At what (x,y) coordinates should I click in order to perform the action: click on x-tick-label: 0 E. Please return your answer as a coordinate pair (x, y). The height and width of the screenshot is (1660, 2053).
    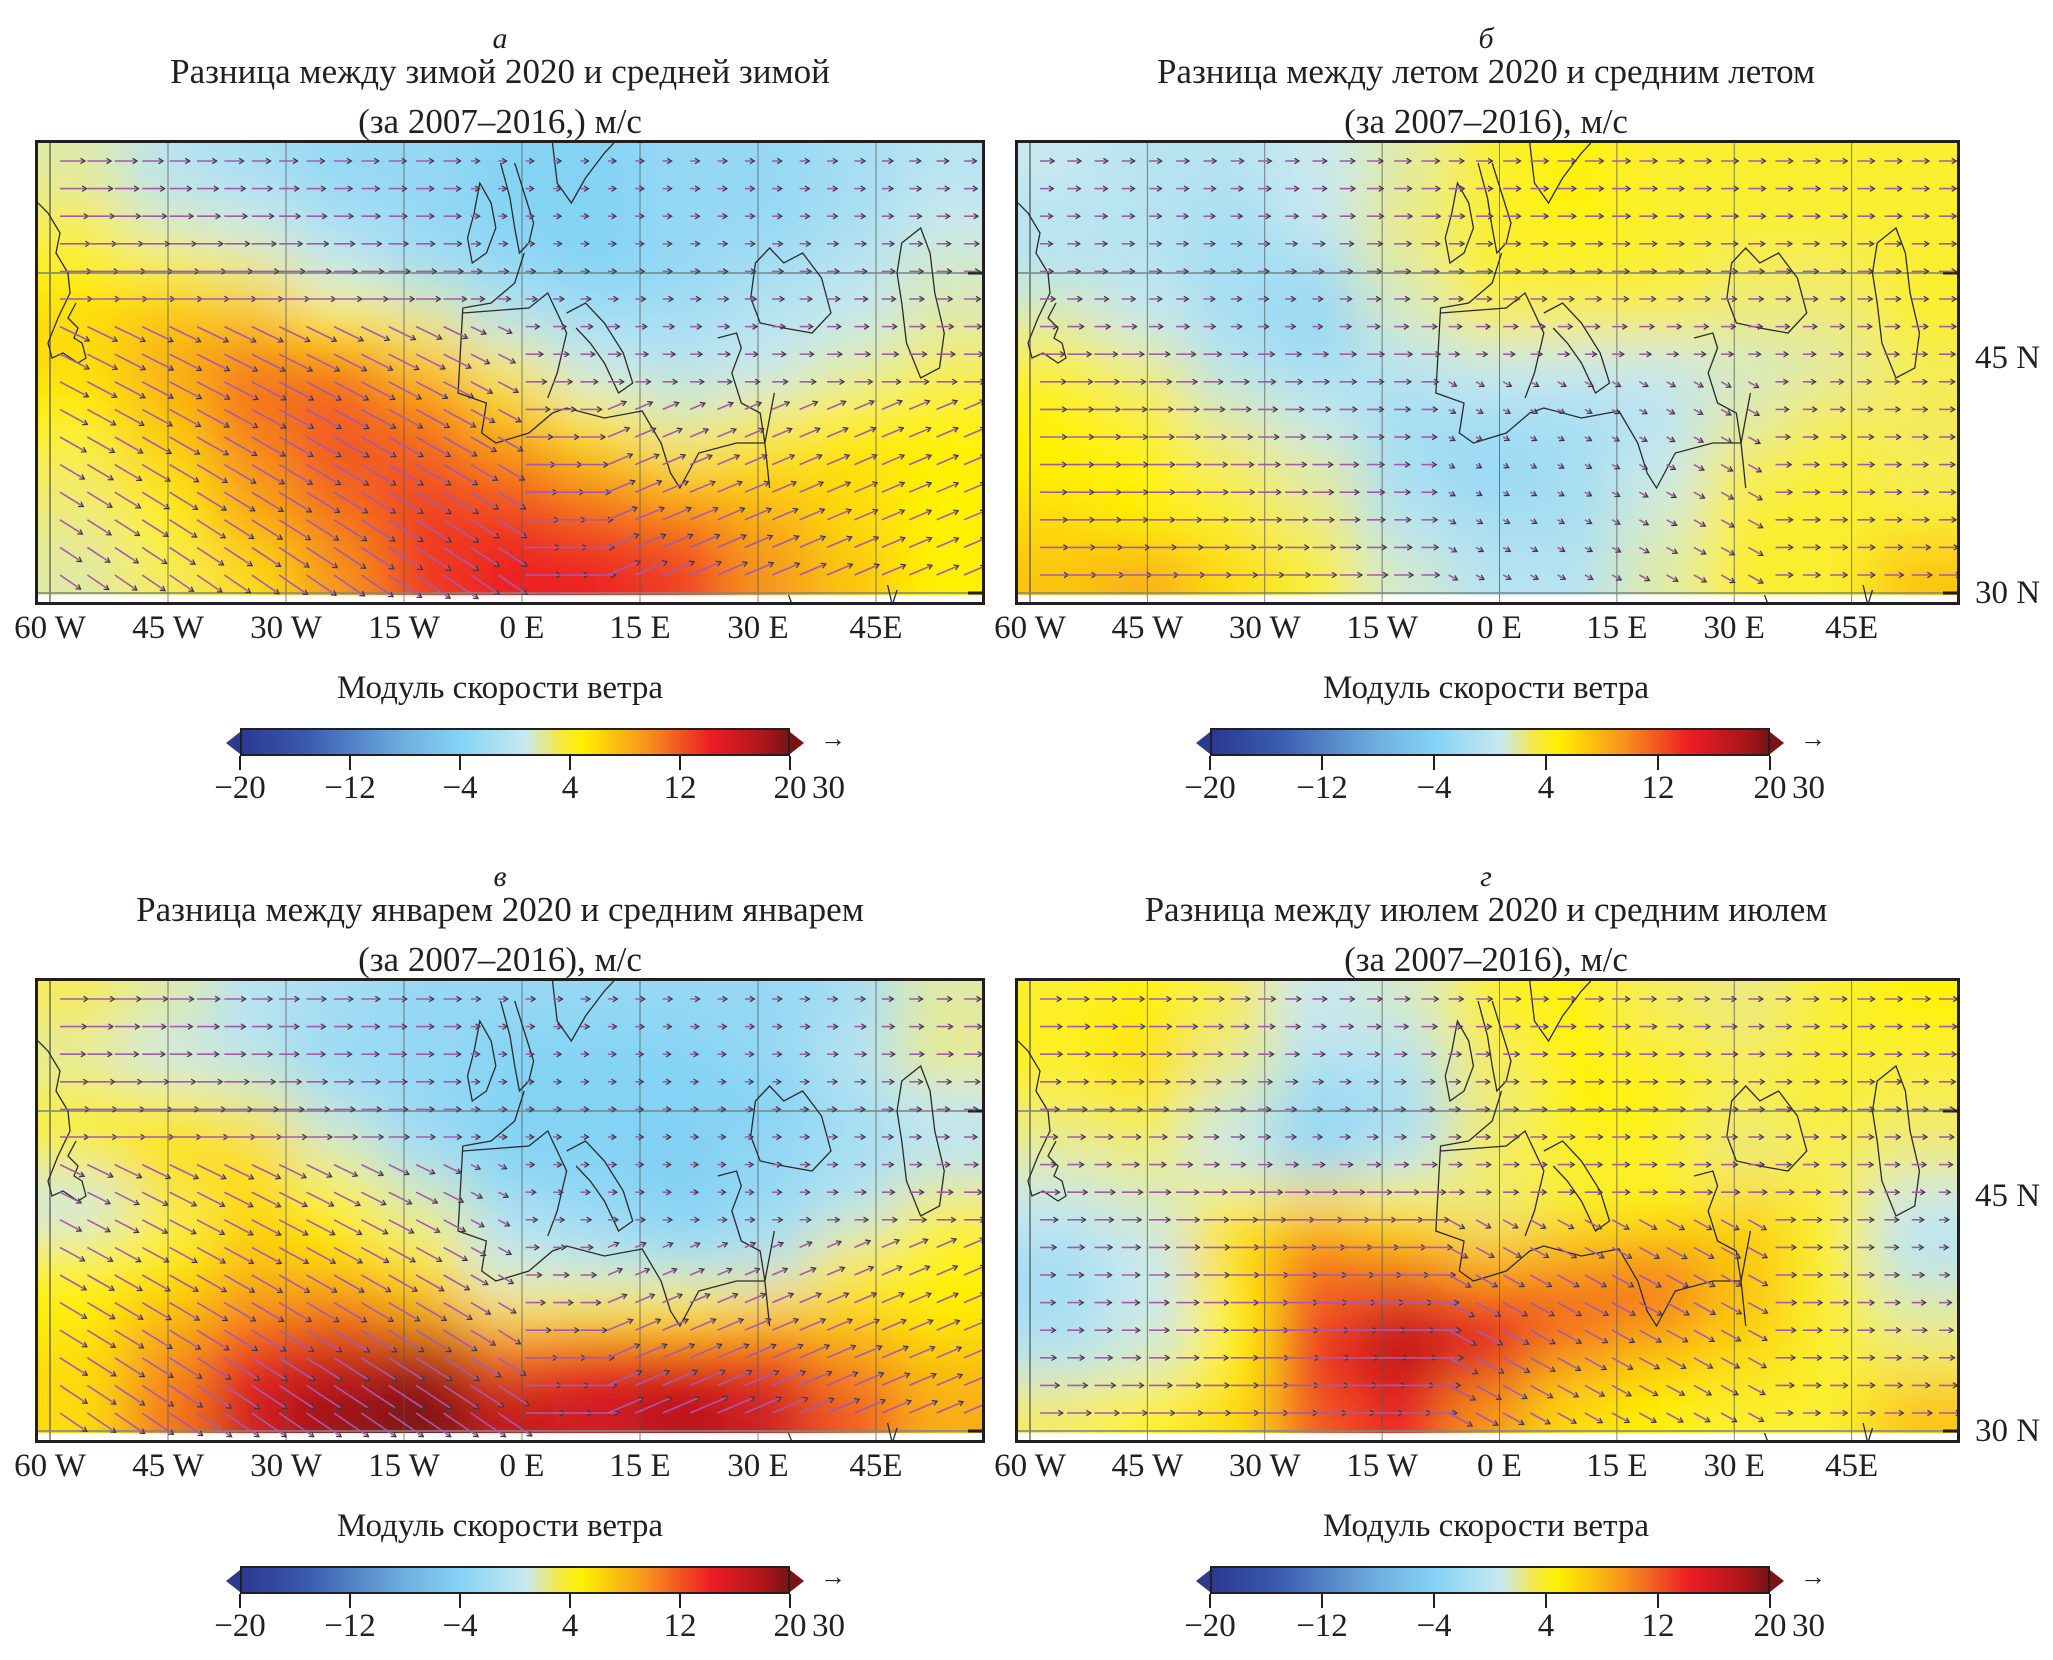
    Looking at the image, I should click on (522, 1466).